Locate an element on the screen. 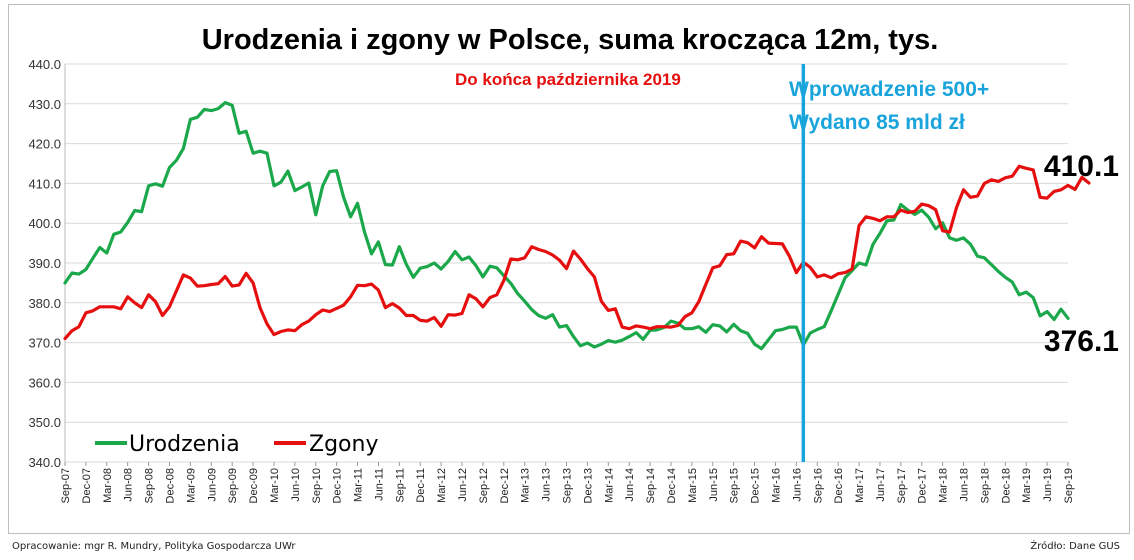 This screenshot has height=560, width=1134. y-tick-label: 390.0 is located at coordinates (44, 263).